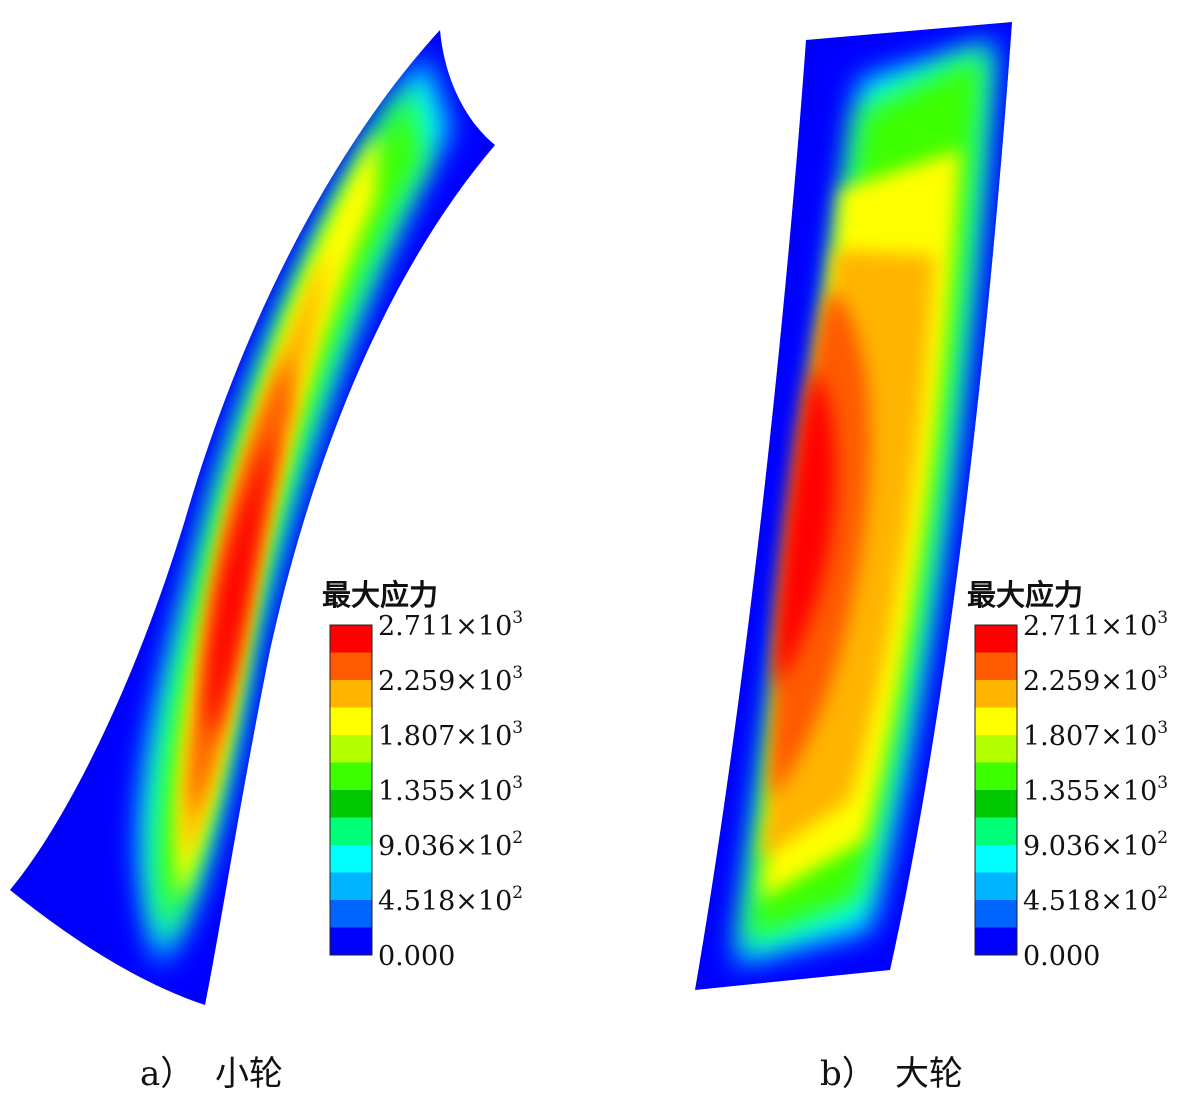 The image size is (1200, 1109). I want to click on gear-caption-letter: b）, so click(848, 1074).